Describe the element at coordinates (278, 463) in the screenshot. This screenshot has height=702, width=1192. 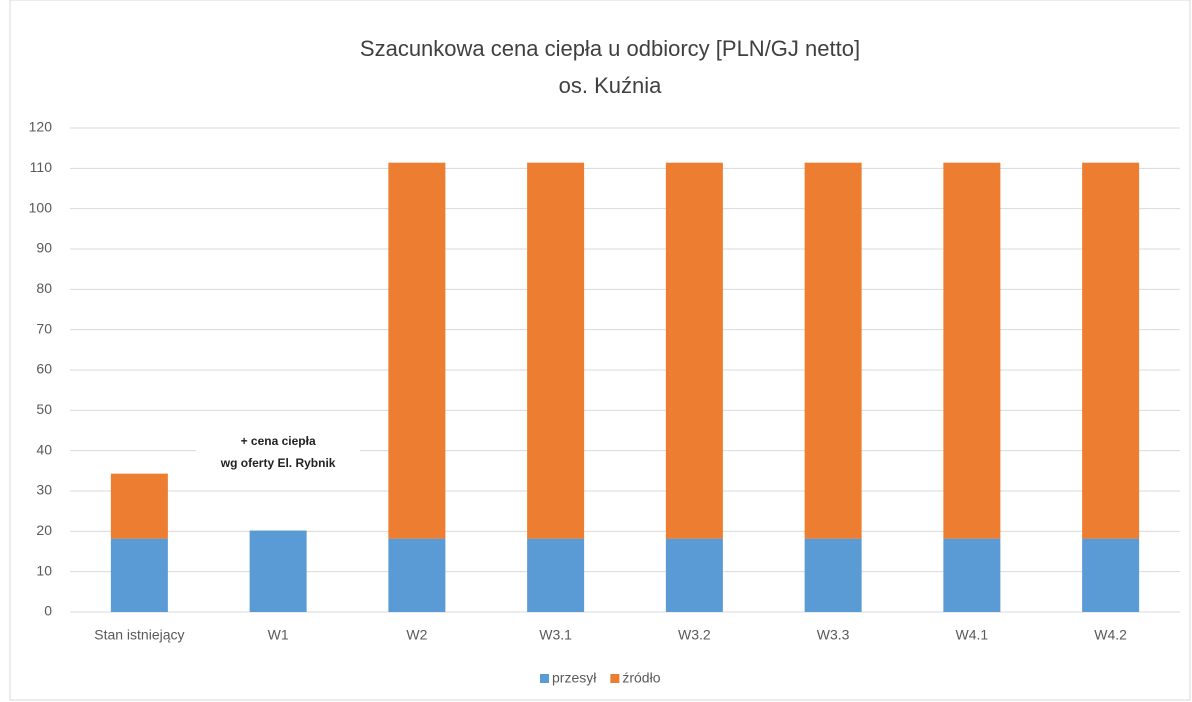
I see `annotation: wg oferty El. Rybnik` at that location.